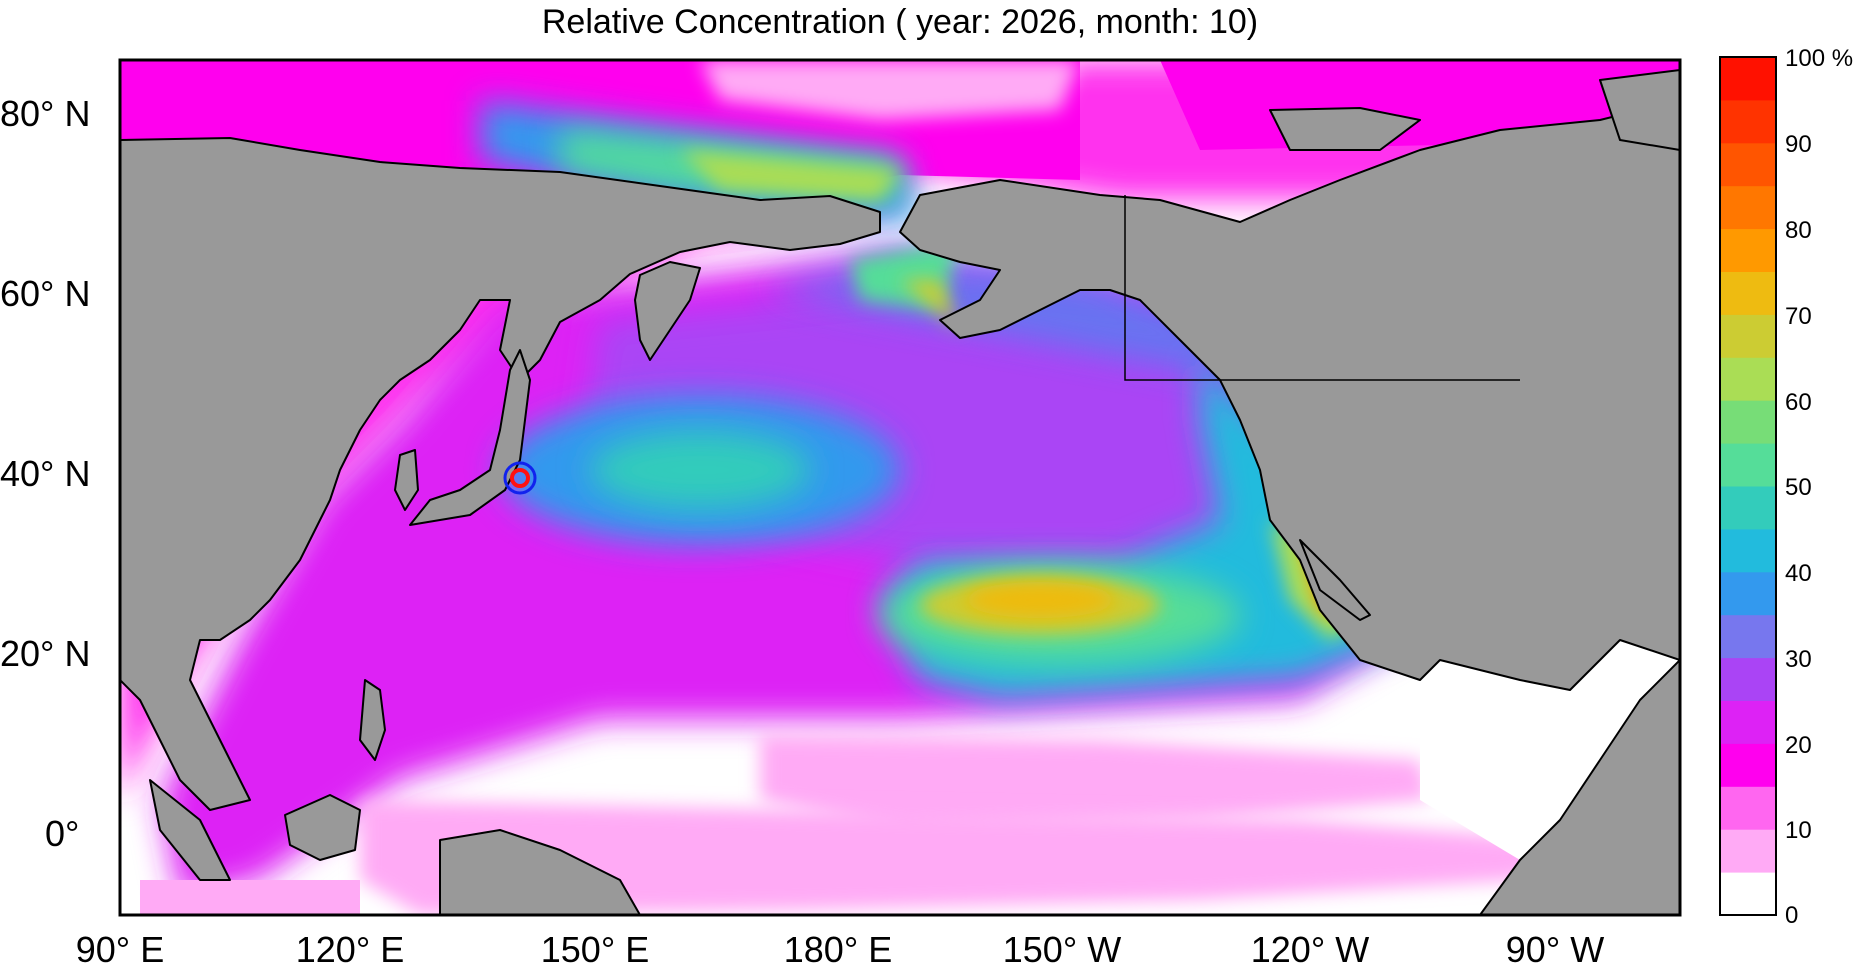  I want to click on land-philippines, so click(372, 720).